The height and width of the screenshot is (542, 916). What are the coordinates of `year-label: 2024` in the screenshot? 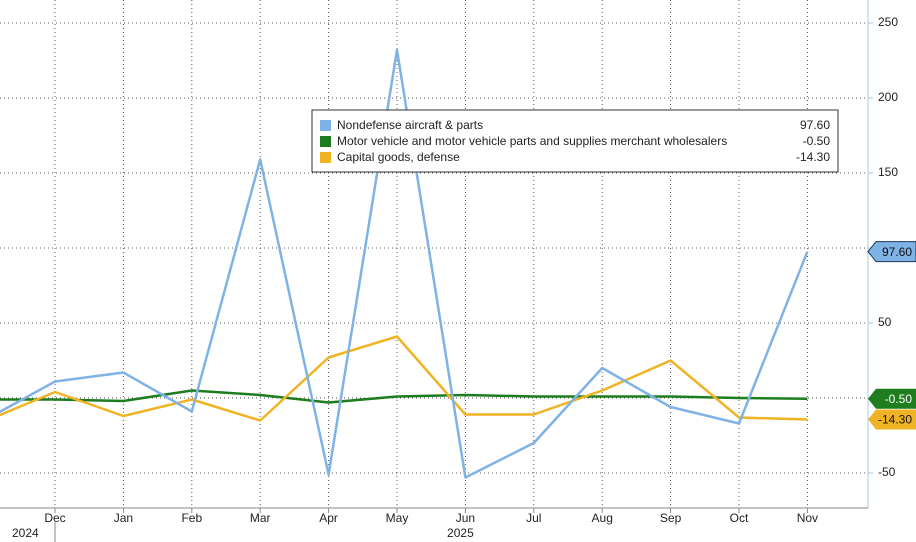 It's located at (25, 533).